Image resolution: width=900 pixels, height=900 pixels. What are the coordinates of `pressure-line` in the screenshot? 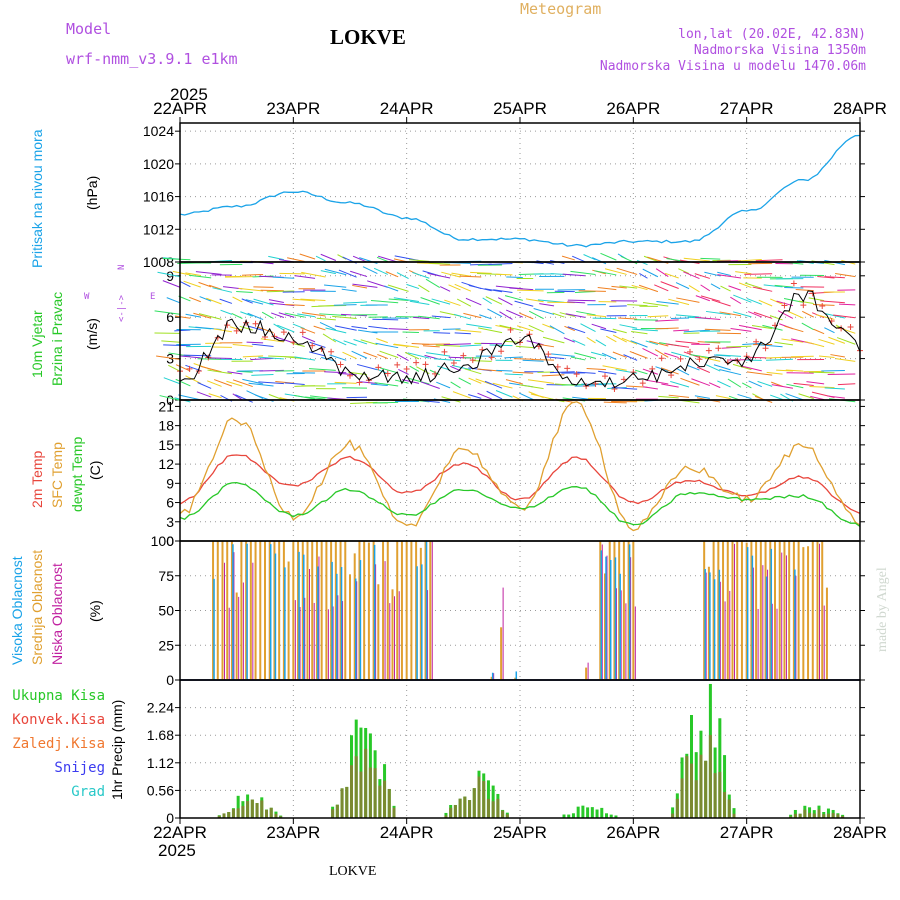 It's located at (520, 191).